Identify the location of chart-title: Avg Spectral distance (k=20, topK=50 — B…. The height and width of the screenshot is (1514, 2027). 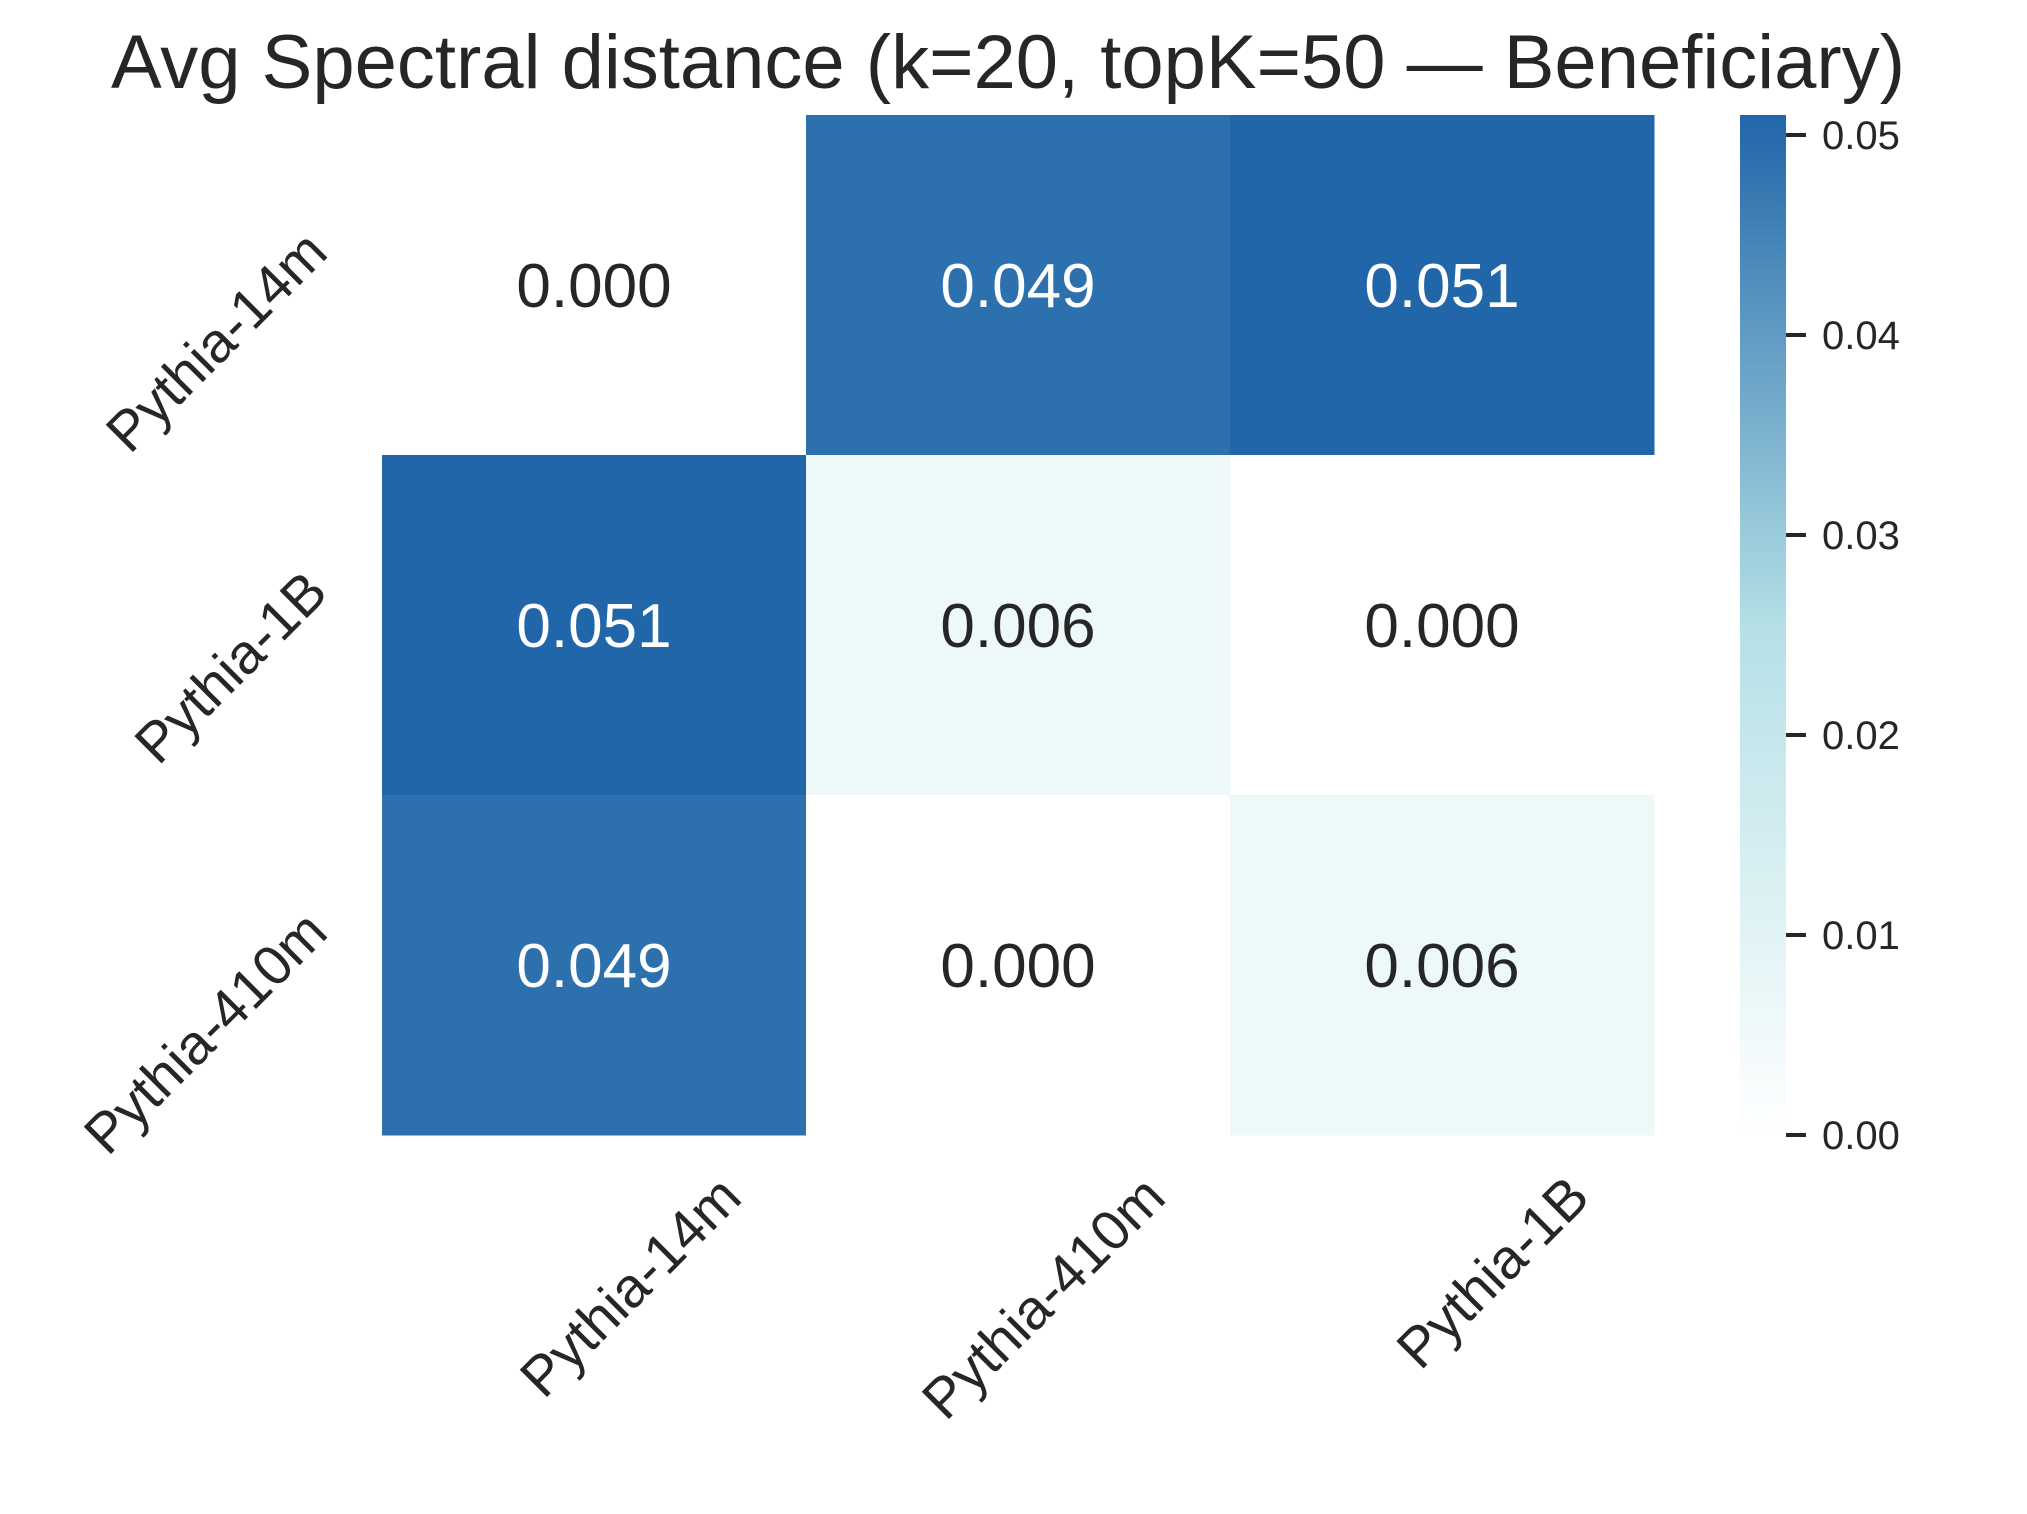
(1008, 62).